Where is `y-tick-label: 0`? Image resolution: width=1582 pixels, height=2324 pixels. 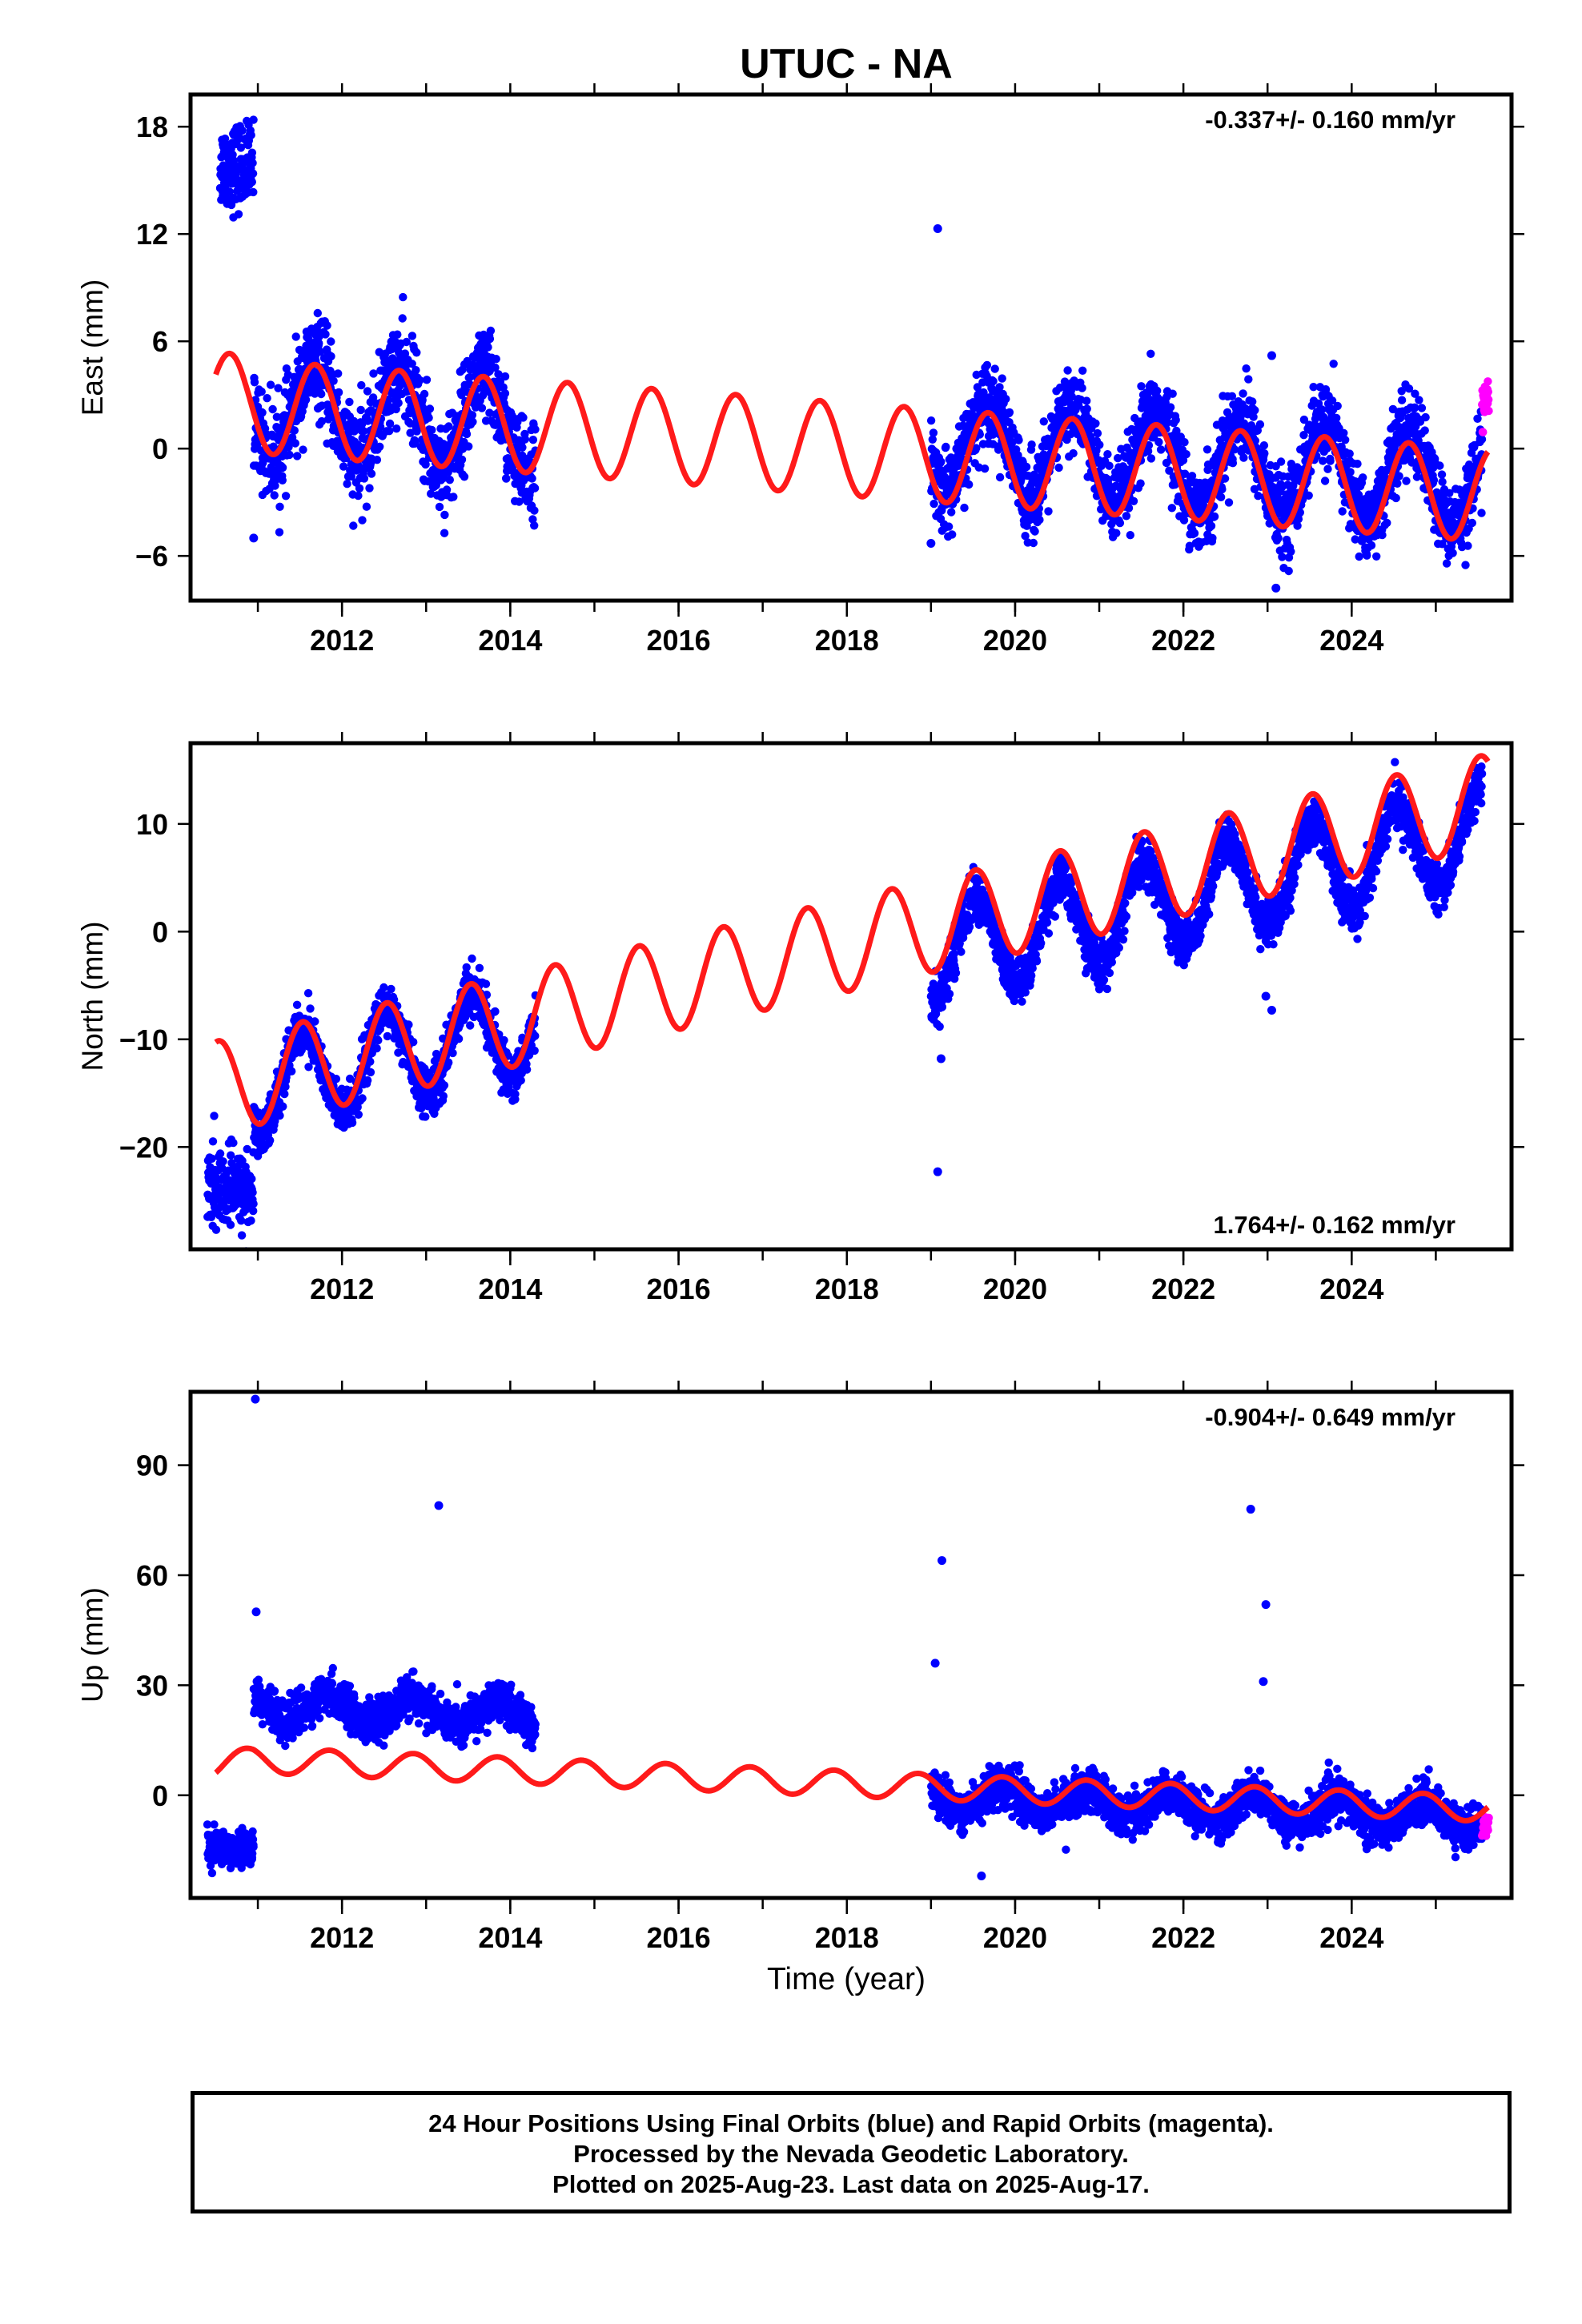 y-tick-label: 0 is located at coordinates (160, 449).